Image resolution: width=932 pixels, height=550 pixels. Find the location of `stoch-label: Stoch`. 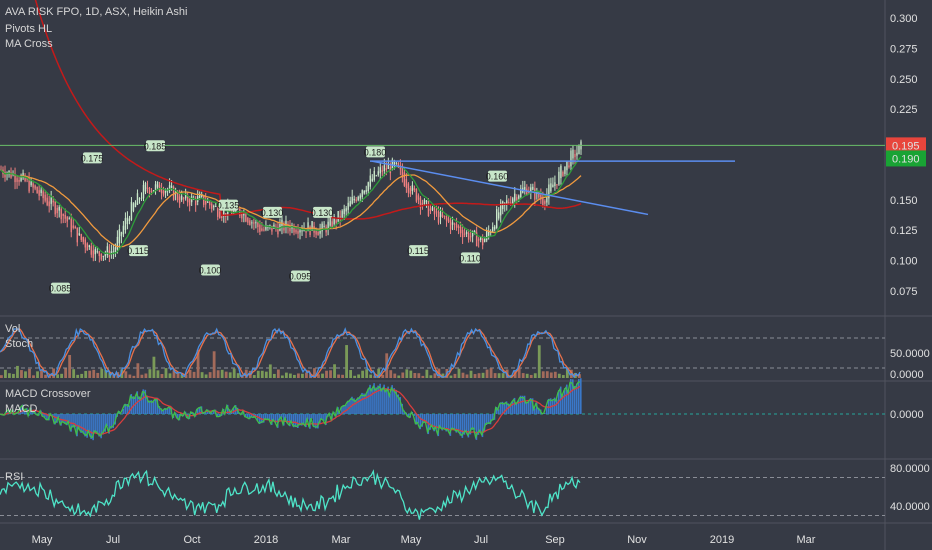

stoch-label: Stoch is located at coordinates (19, 344).